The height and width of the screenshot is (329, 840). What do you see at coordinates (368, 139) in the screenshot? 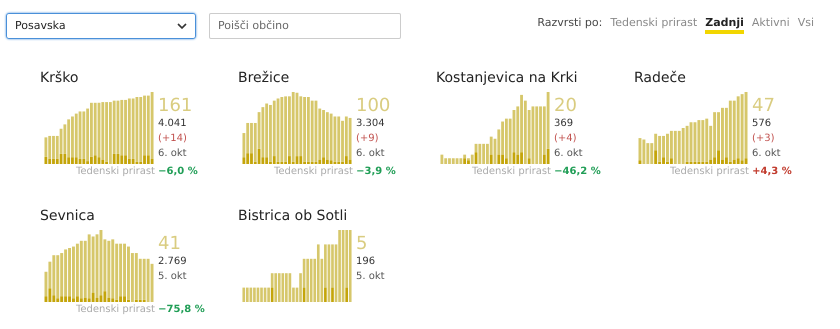
I see `text: (+9)` at bounding box center [368, 139].